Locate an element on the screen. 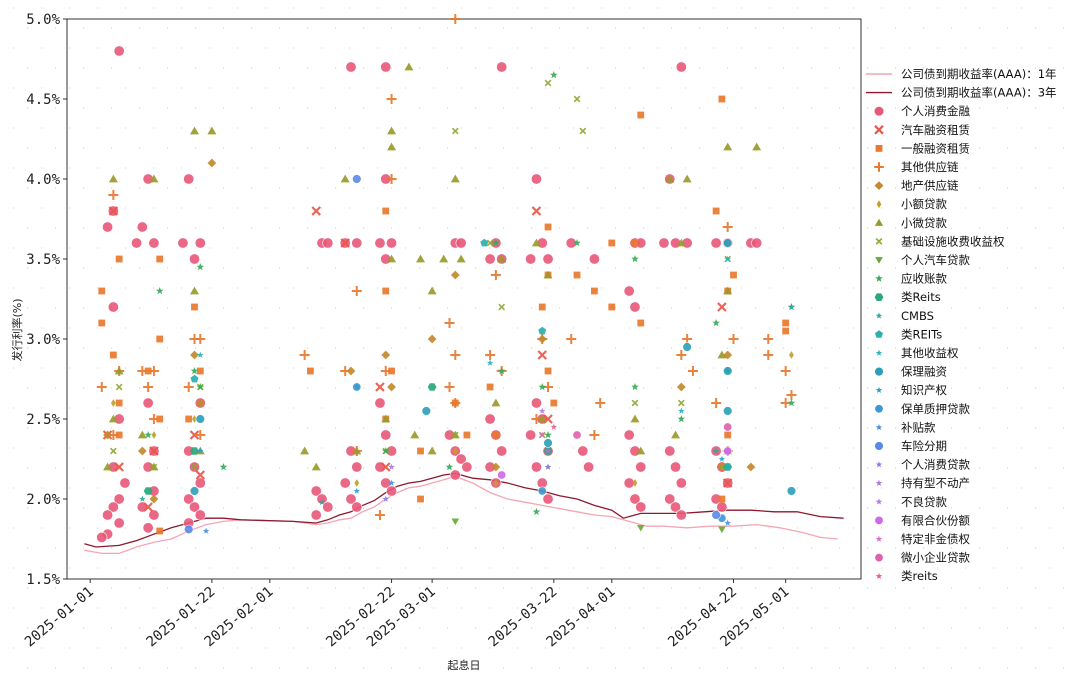  legend-marker is located at coordinates (879, 389).